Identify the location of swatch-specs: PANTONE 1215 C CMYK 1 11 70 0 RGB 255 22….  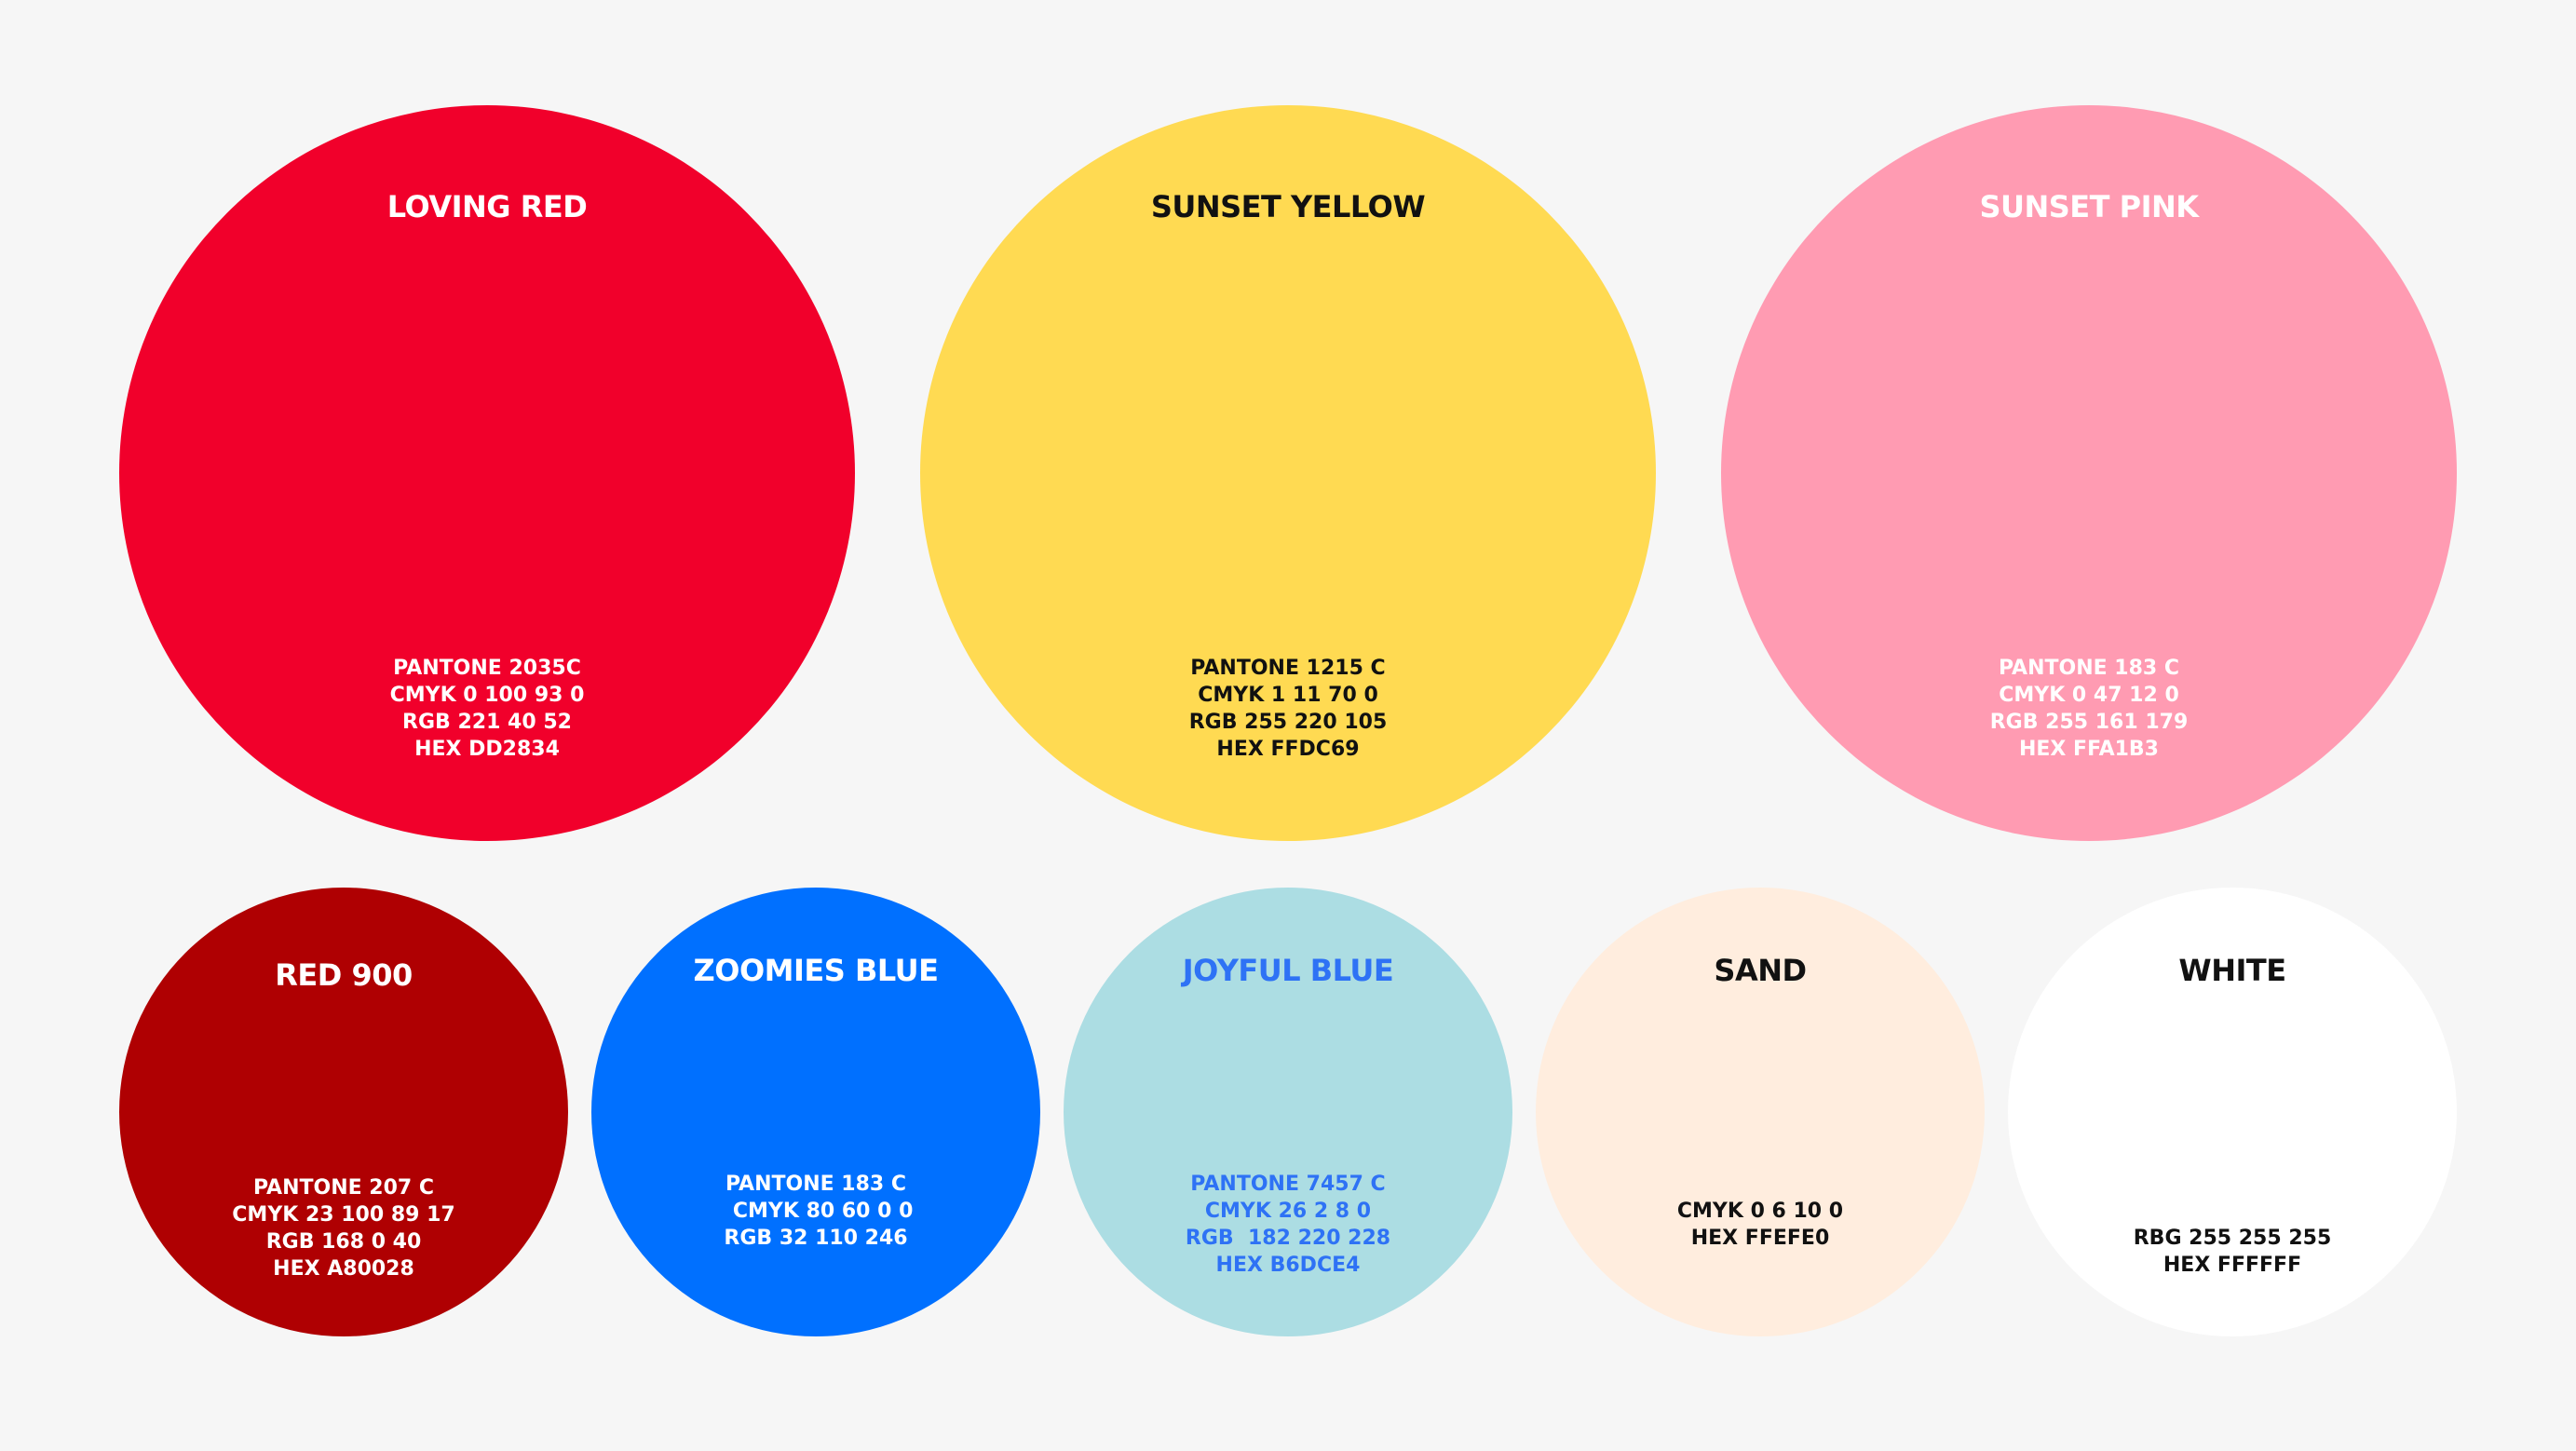
(1288, 709).